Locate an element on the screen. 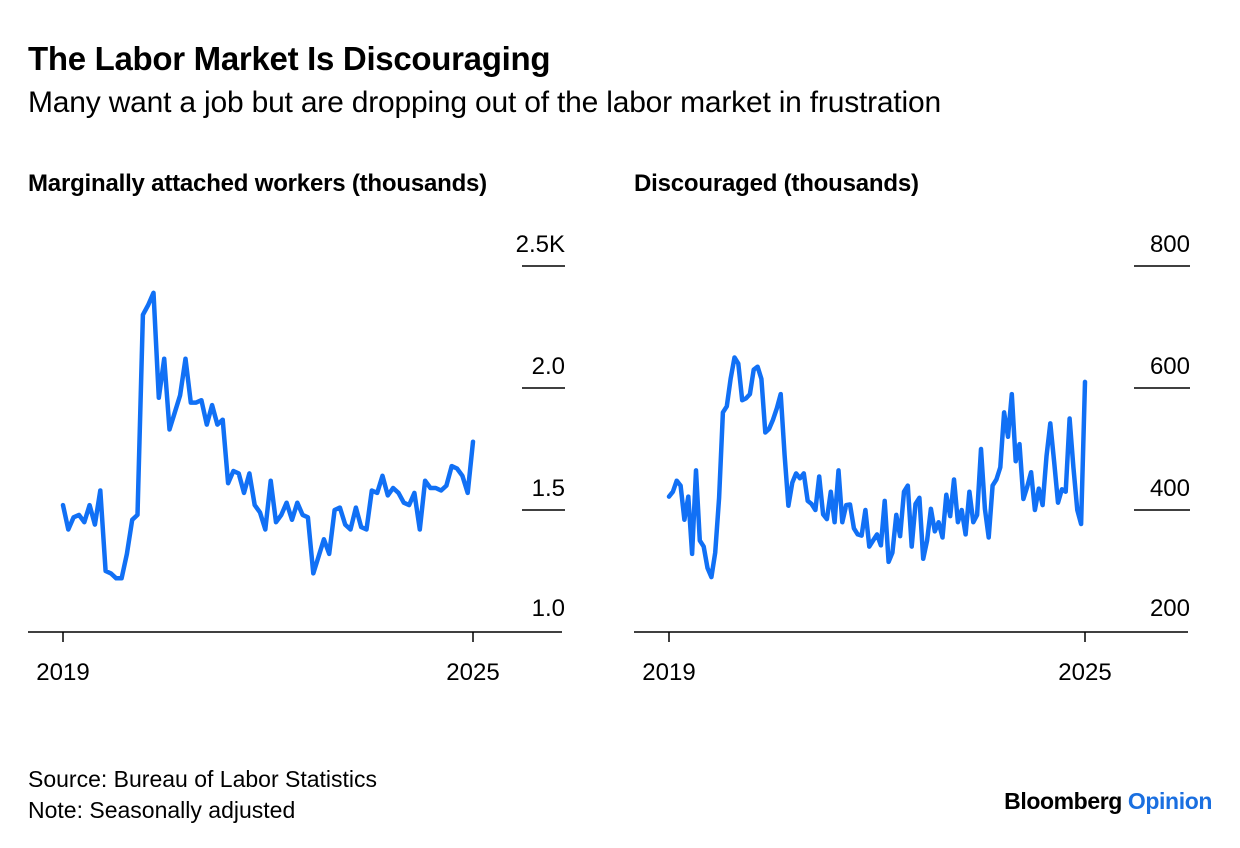 The width and height of the screenshot is (1240, 848). note-text: Note: Seasonally adjusted is located at coordinates (162, 810).